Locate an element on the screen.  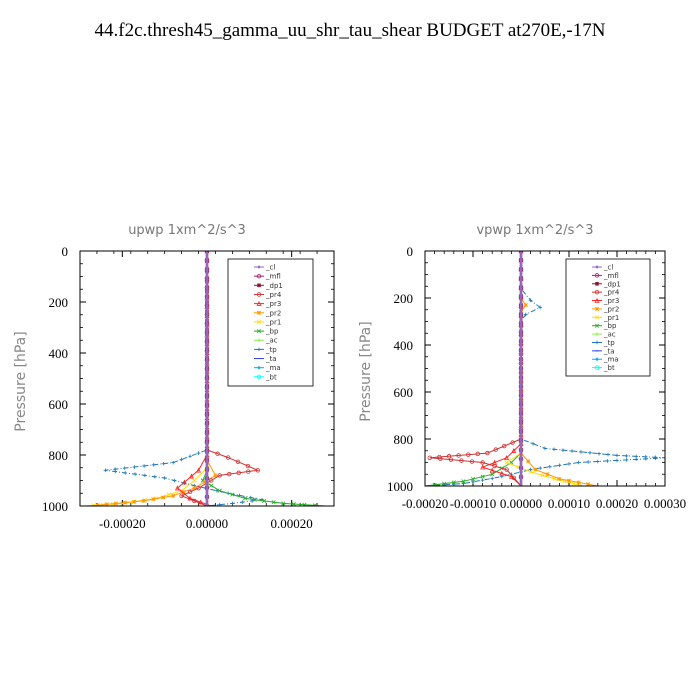
legend-label: _pr4 is located at coordinates (611, 293).